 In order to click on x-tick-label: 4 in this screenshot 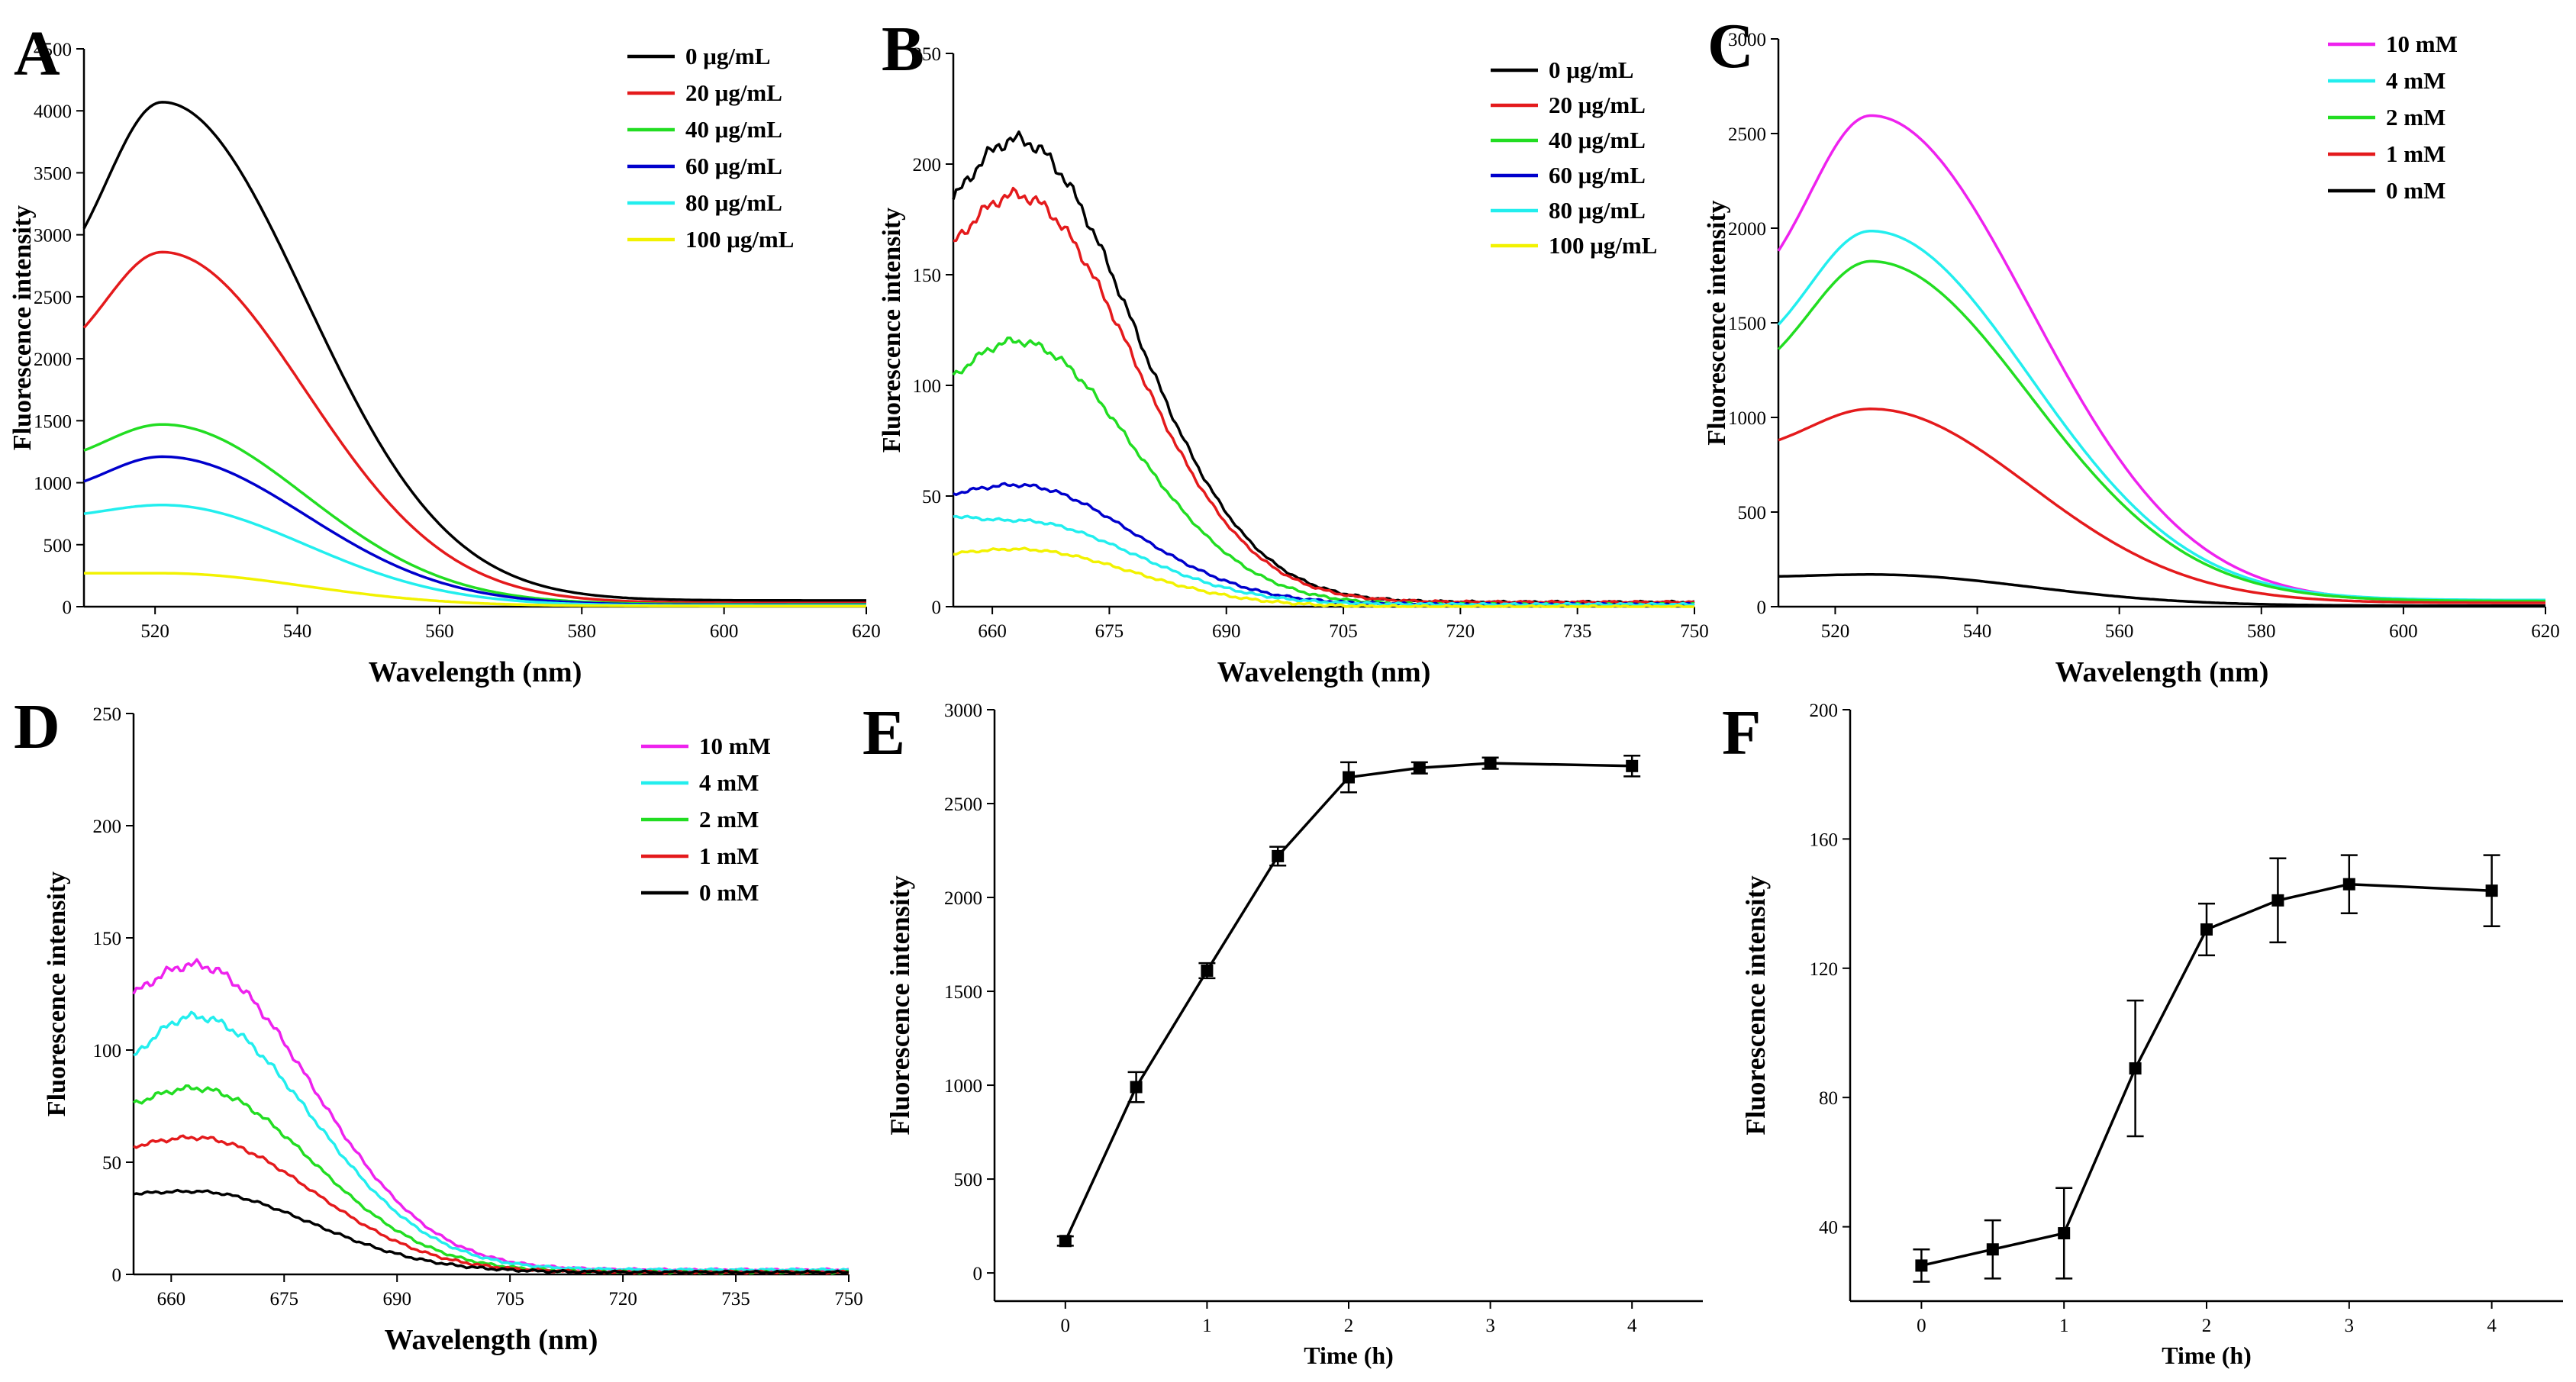, I will do `click(1632, 1326)`.